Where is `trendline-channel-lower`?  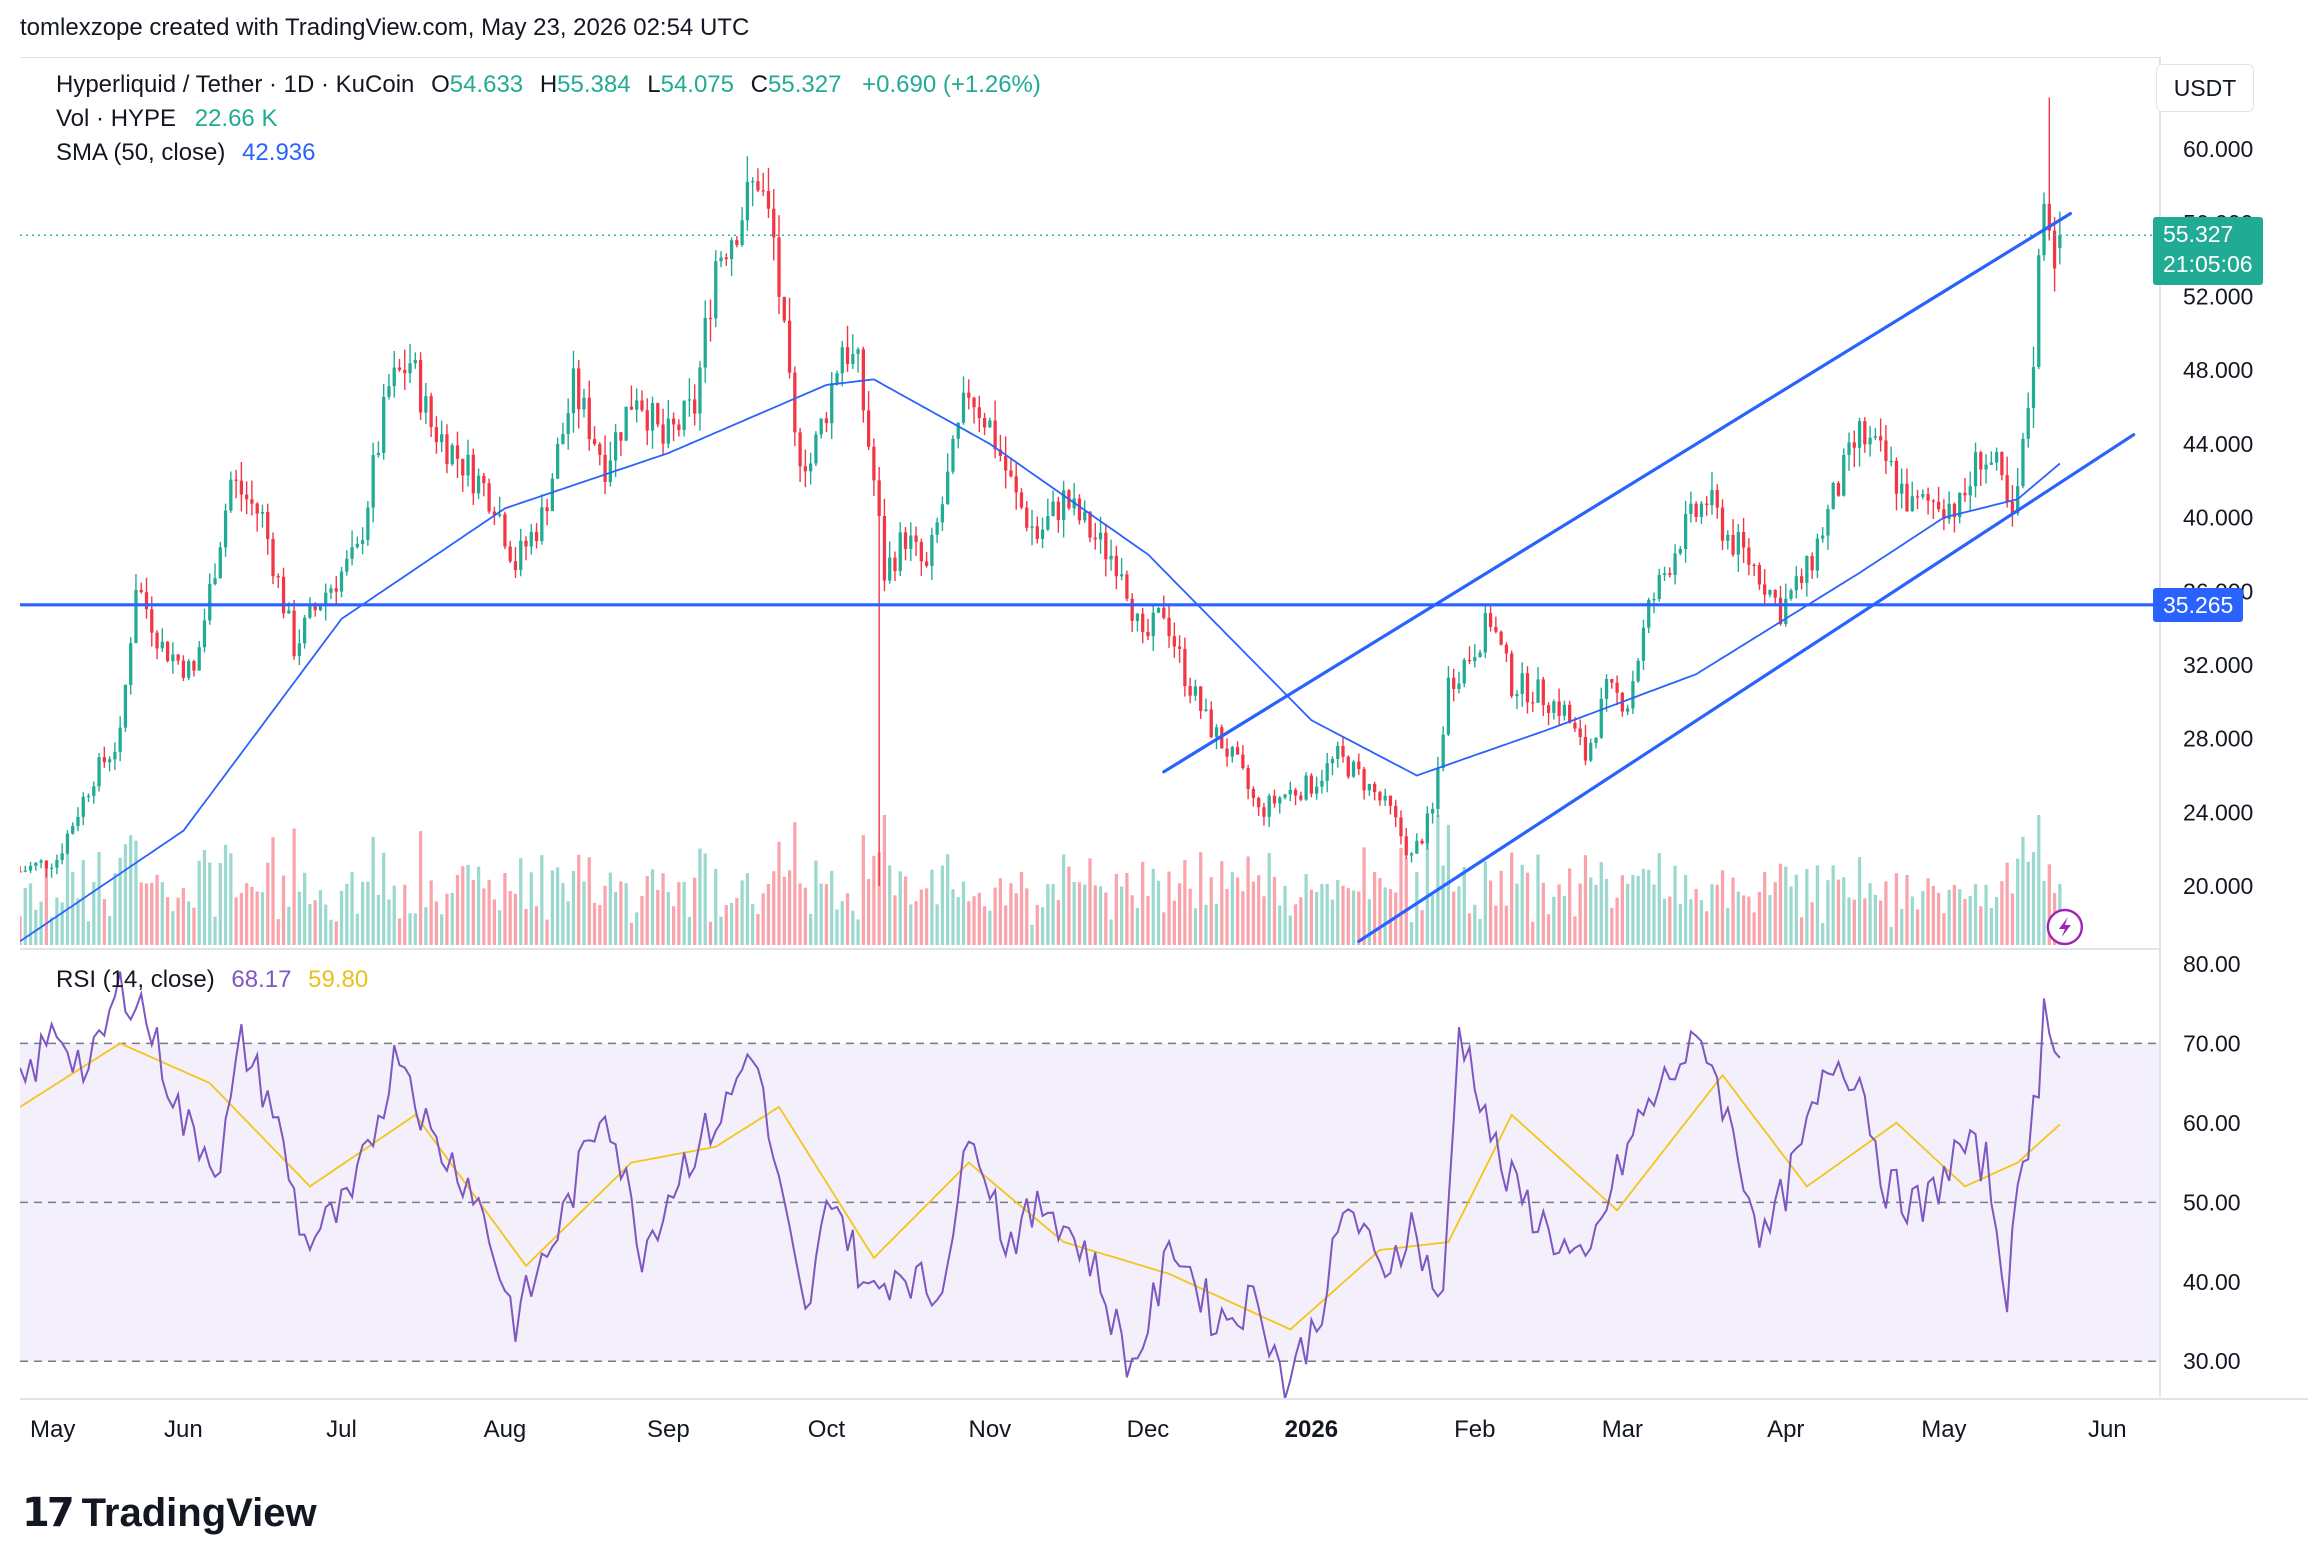
trendline-channel-lower is located at coordinates (1746, 688).